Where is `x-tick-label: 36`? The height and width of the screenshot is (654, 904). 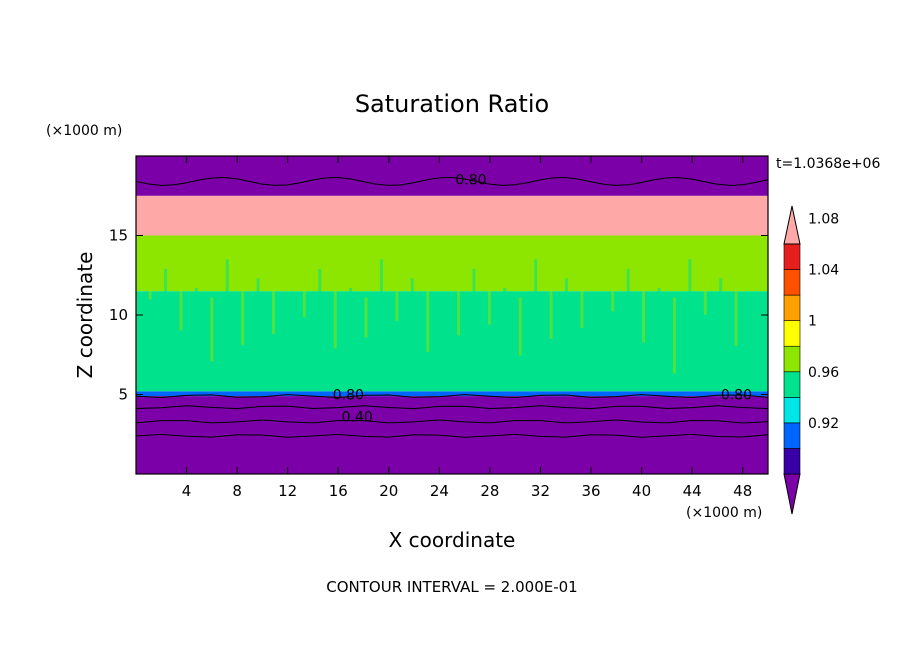 x-tick-label: 36 is located at coordinates (590, 491).